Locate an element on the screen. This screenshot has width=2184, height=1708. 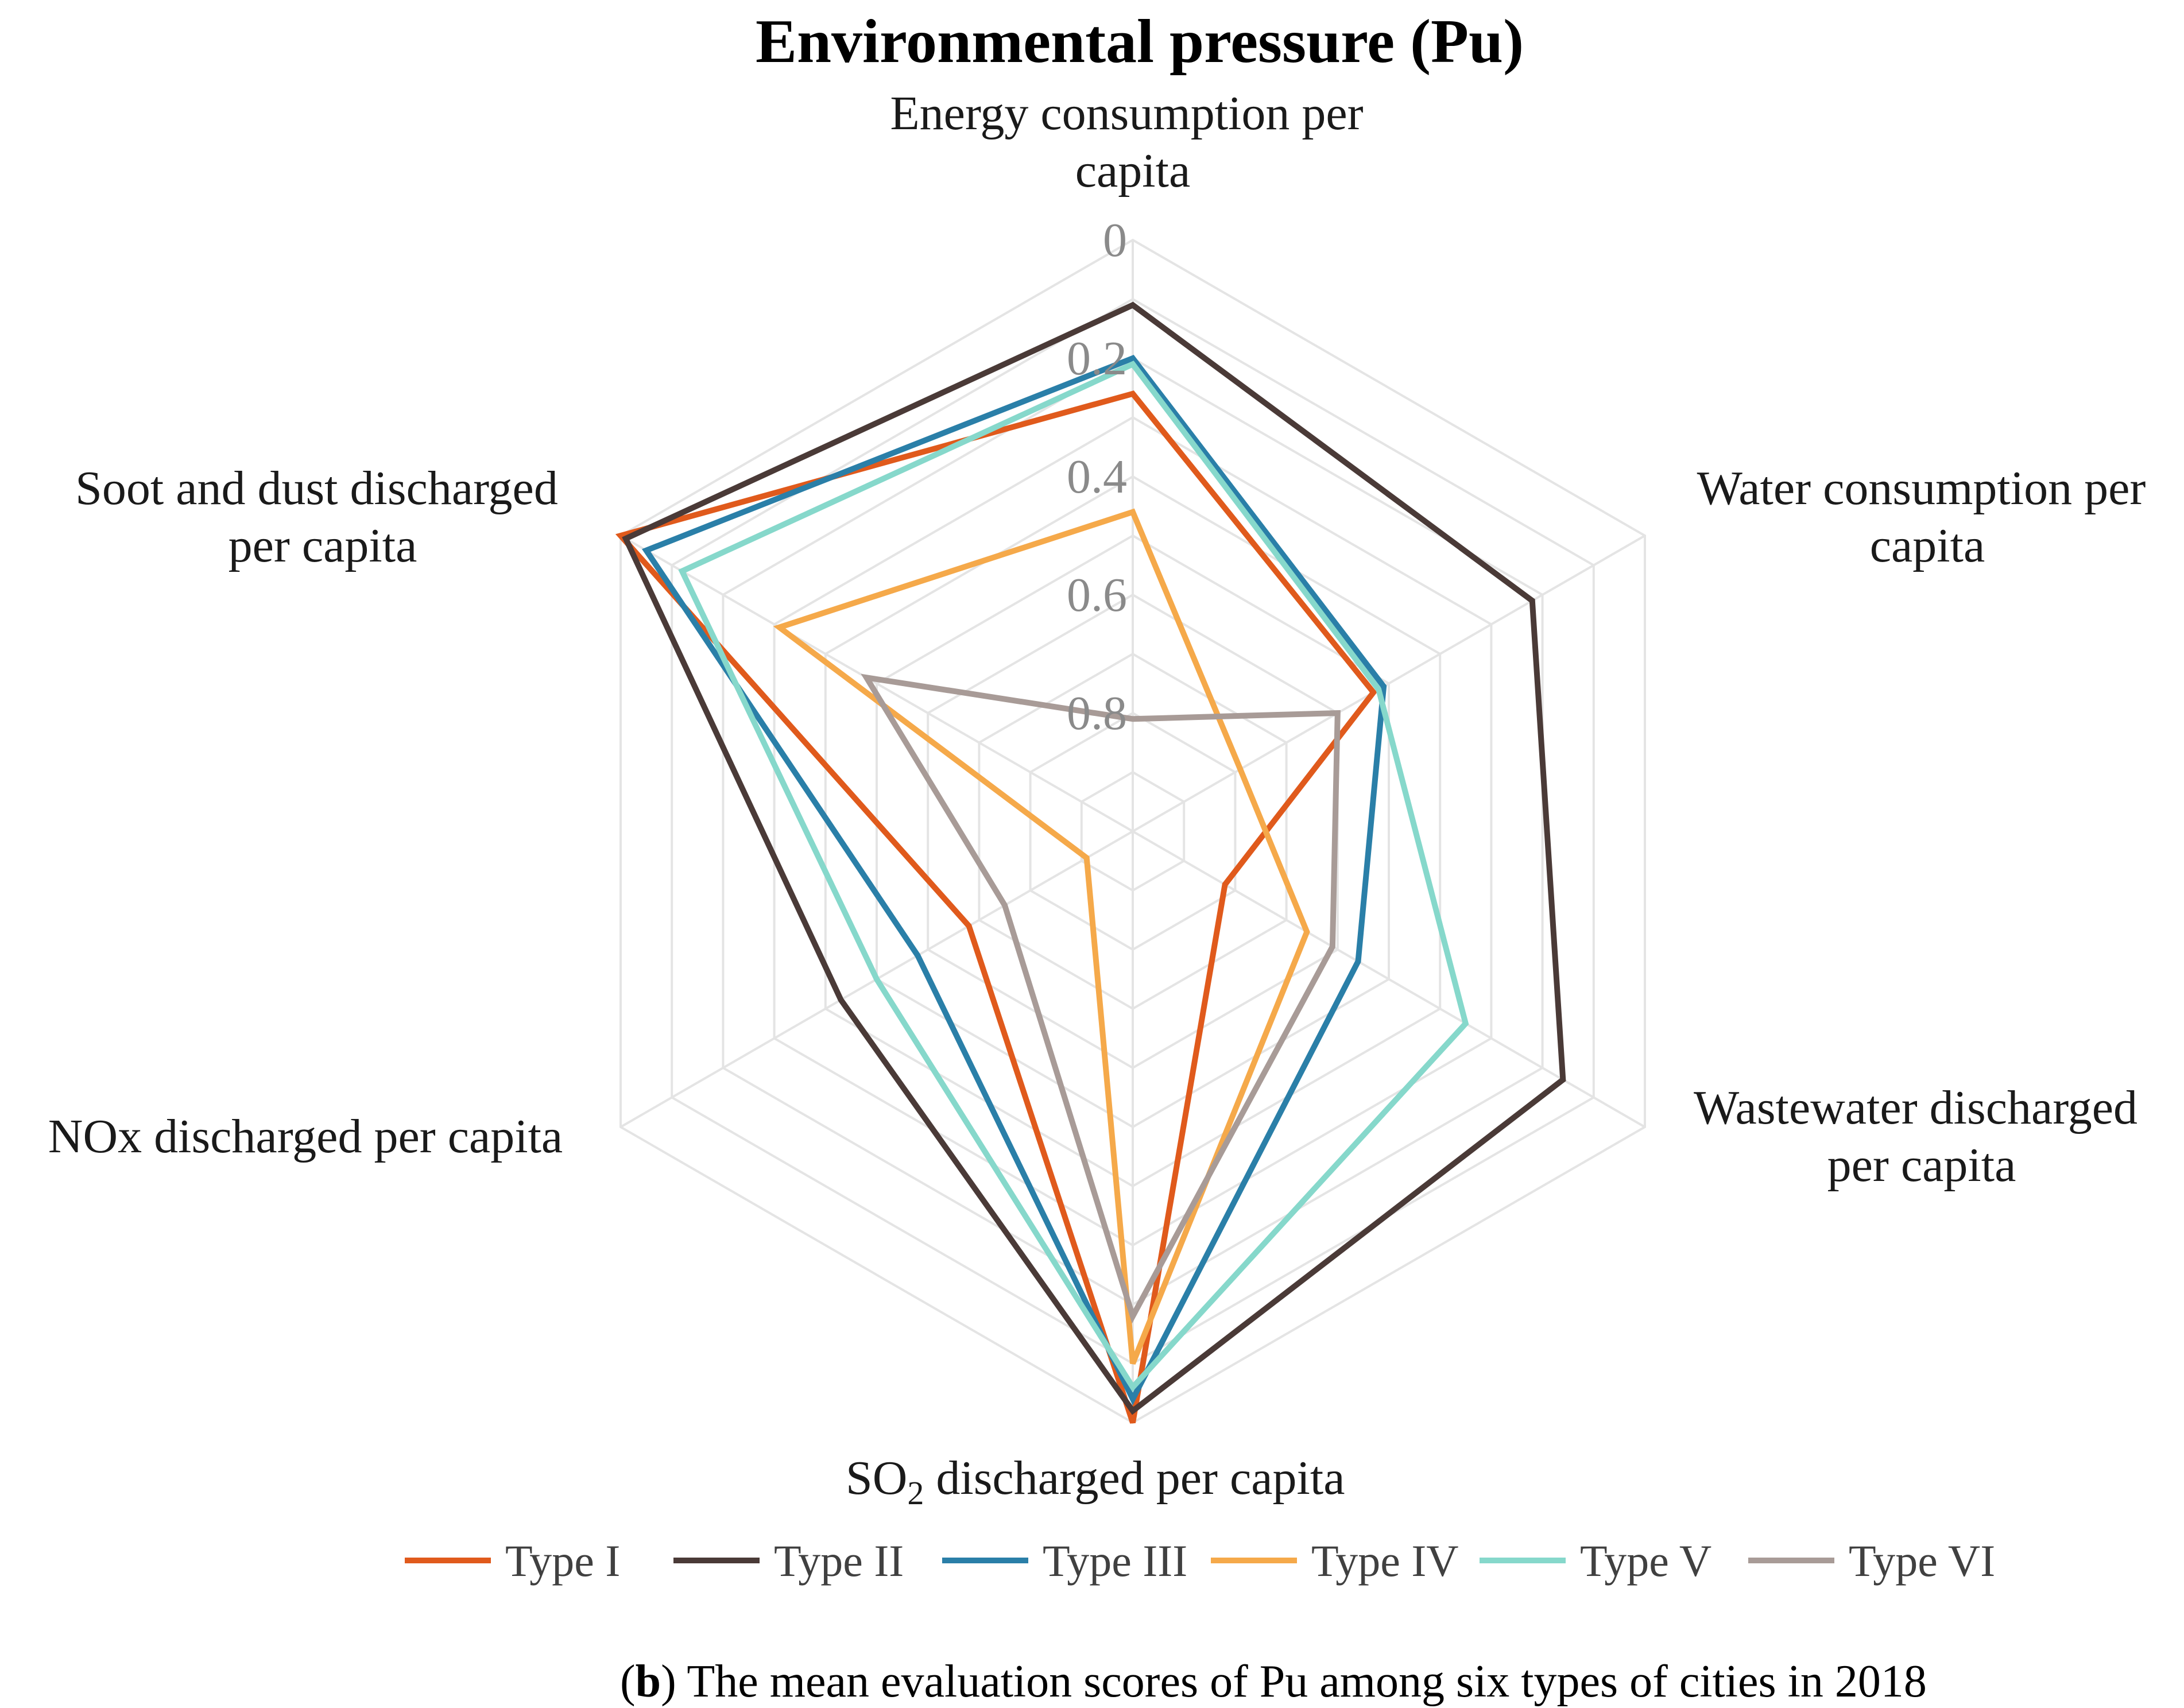
axis-label-energy: Energy consumption per capita is located at coordinates (1132, 142).